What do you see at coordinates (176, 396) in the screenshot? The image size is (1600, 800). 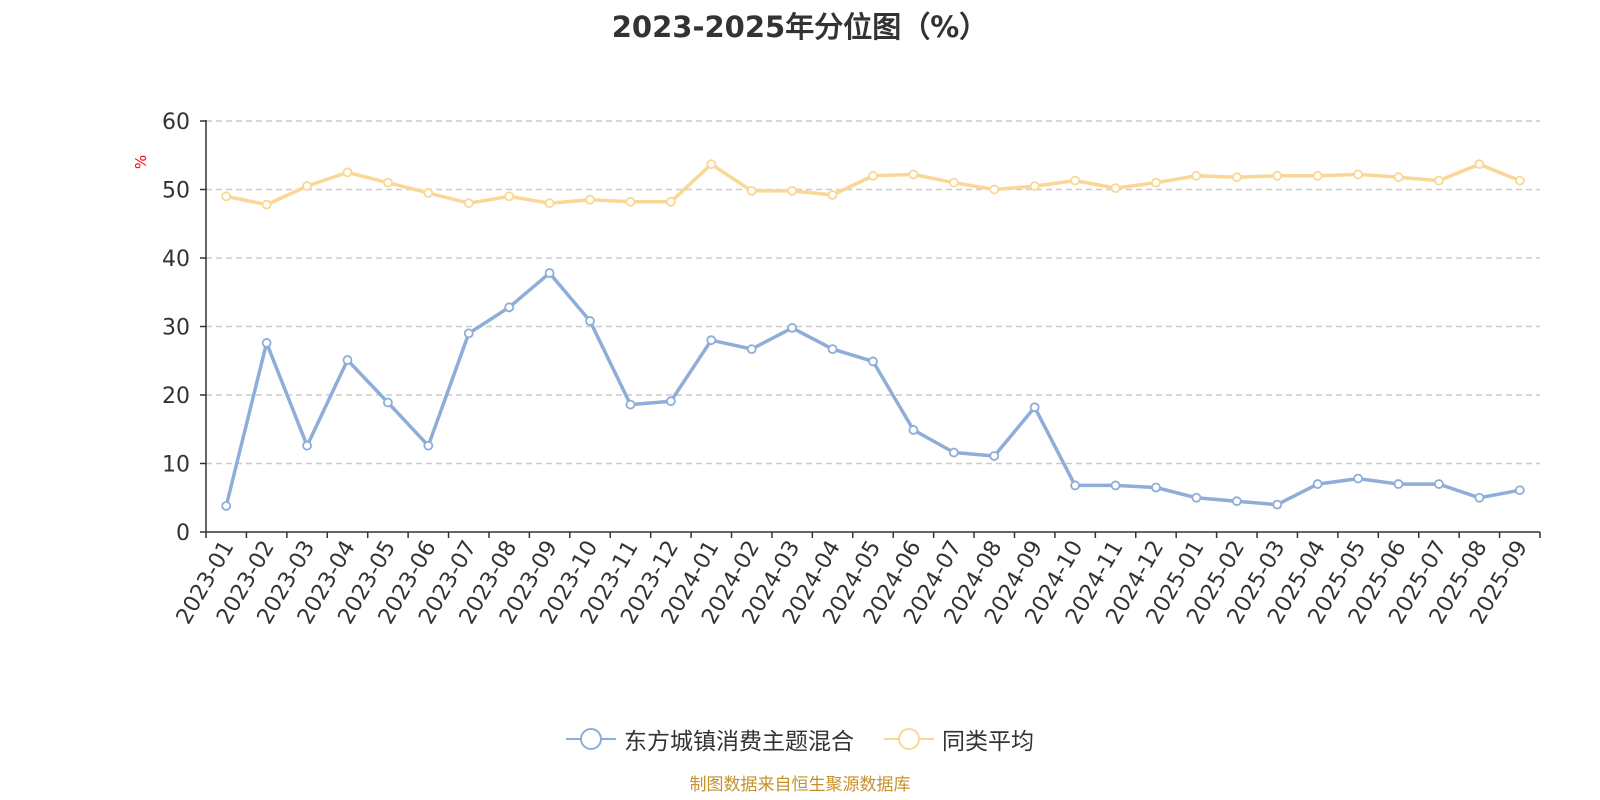 I see `y-tick-label: 20` at bounding box center [176, 396].